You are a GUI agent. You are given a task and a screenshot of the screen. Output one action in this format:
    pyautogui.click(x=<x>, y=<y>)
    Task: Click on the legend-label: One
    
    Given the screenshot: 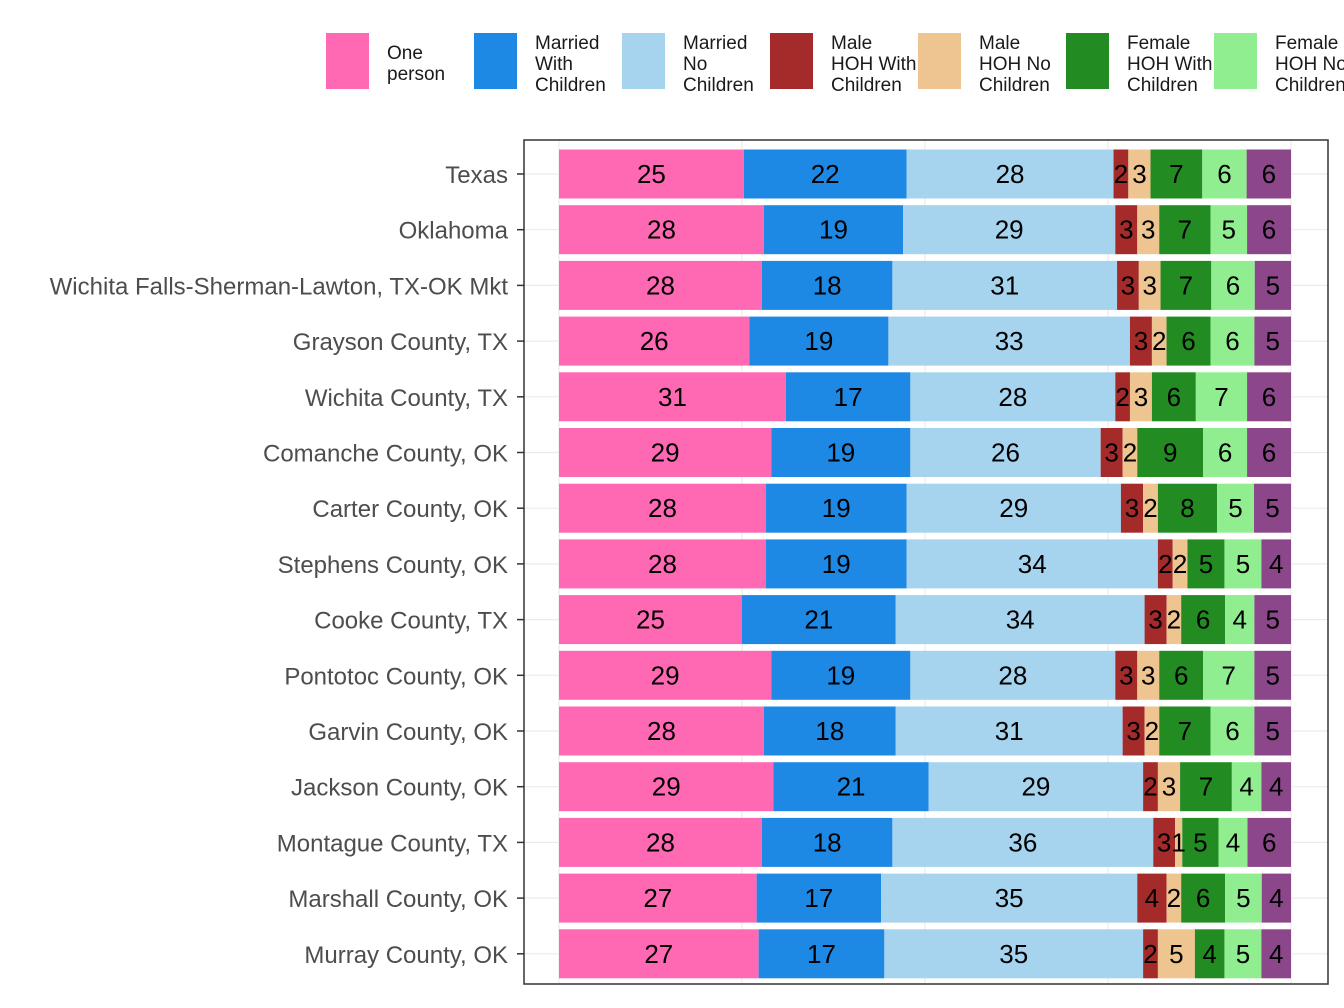 What is the action you would take?
    pyautogui.click(x=405, y=53)
    